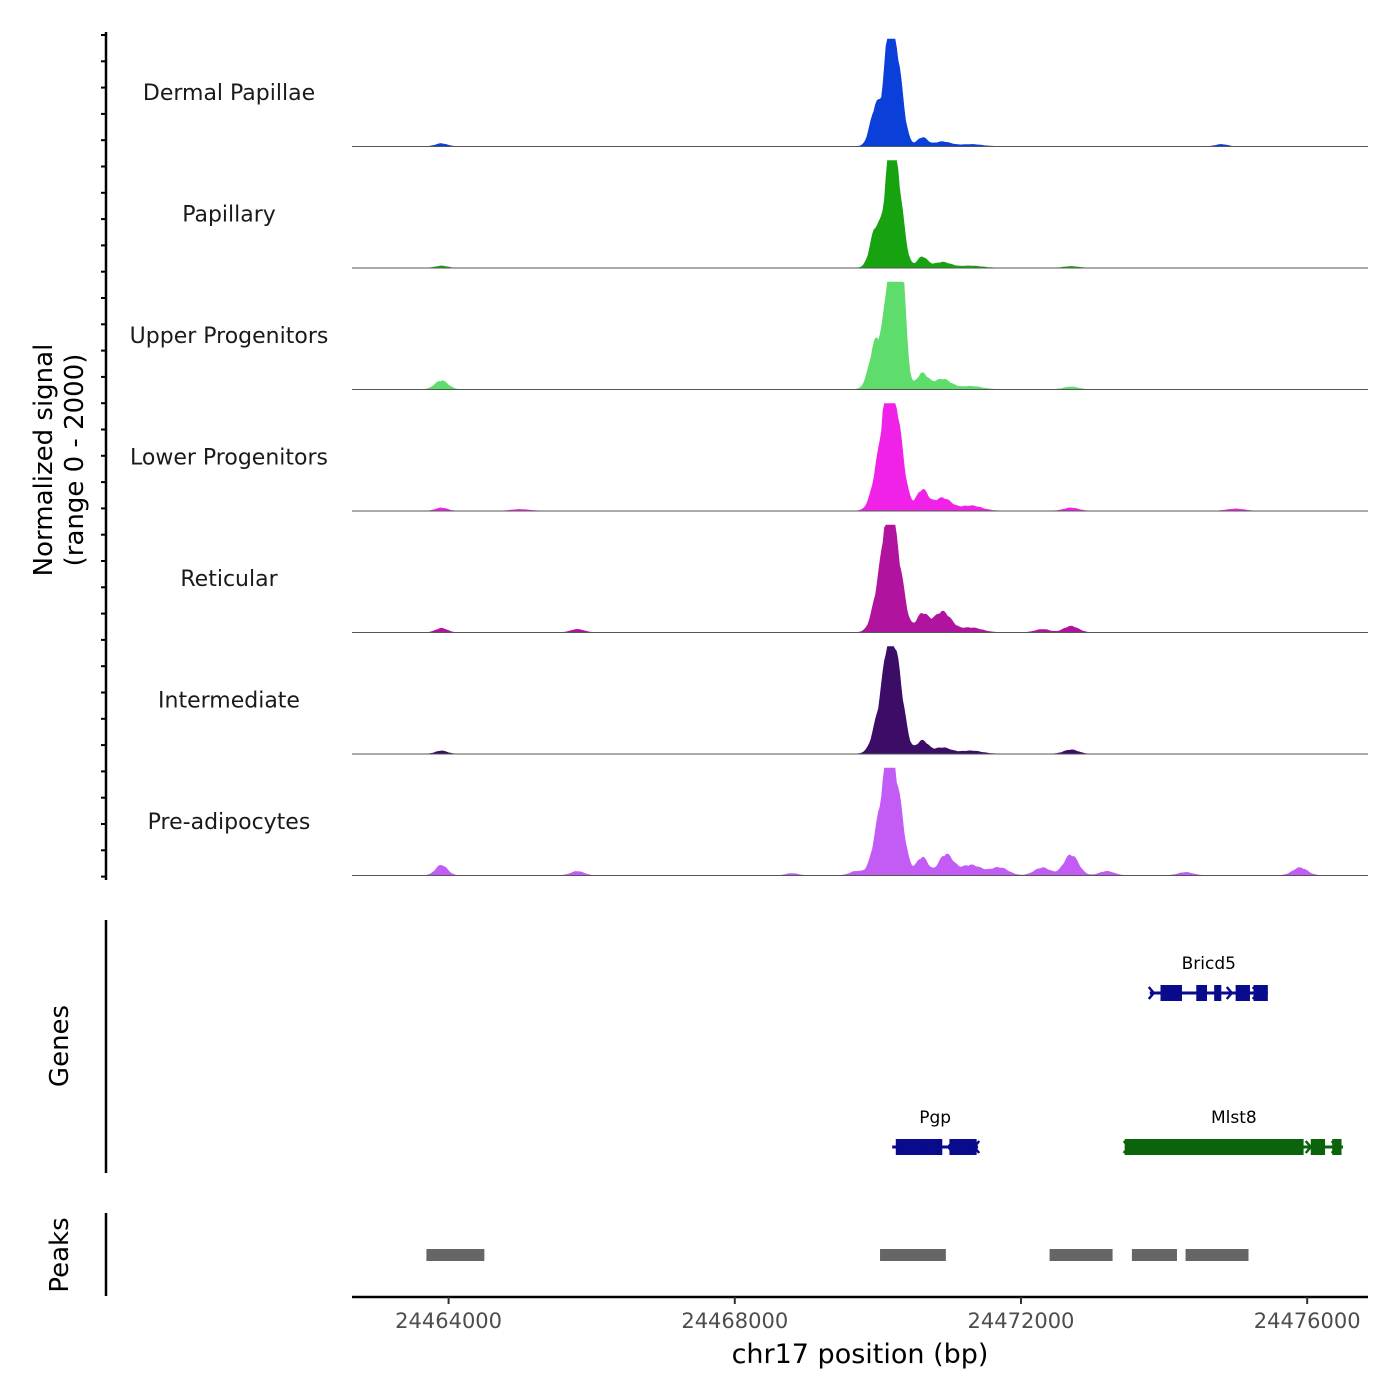 The image size is (1400, 1400). What do you see at coordinates (860, 1354) in the screenshot?
I see `x-axis-title: chr17 position (bp)` at bounding box center [860, 1354].